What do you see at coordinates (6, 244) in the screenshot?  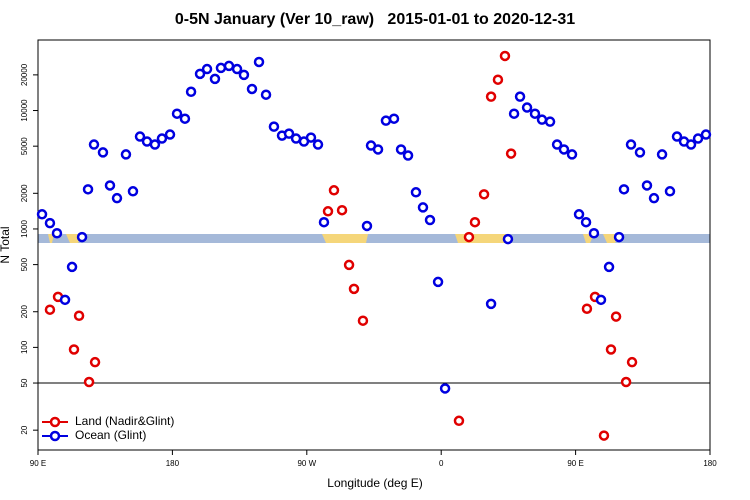 I see `y-axis-title: N Total` at bounding box center [6, 244].